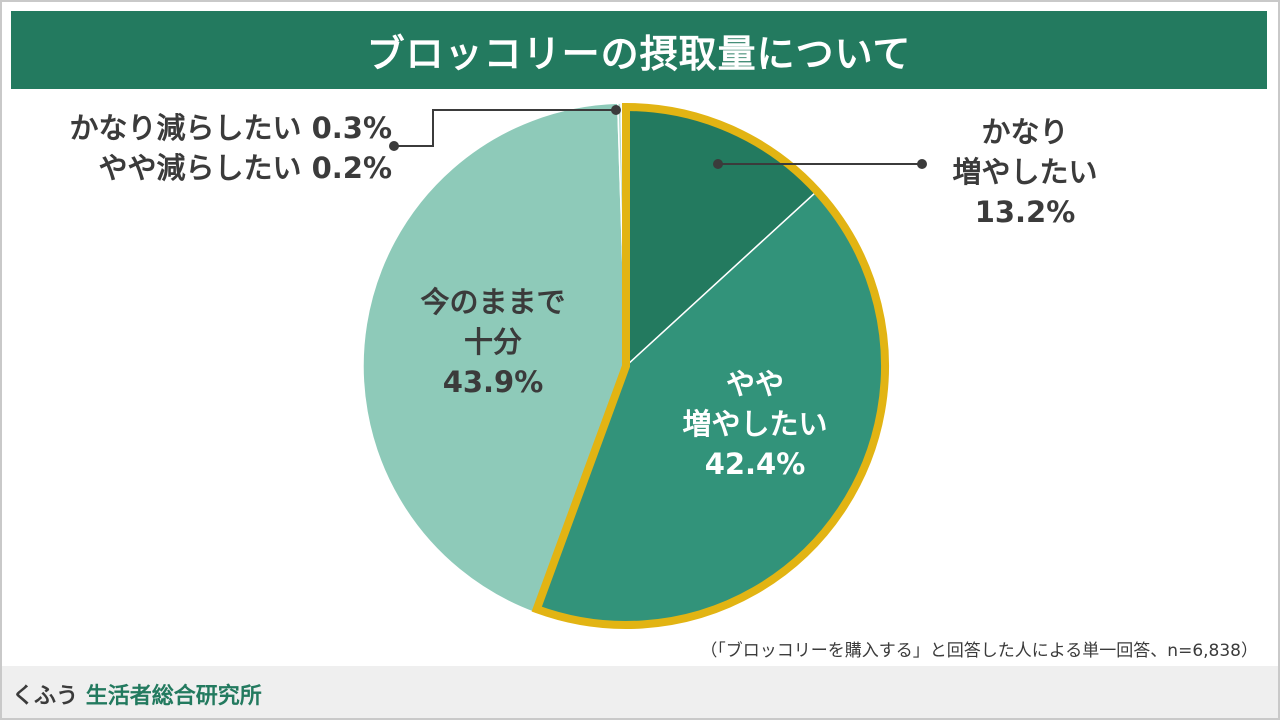 The height and width of the screenshot is (720, 1280). What do you see at coordinates (207, 148) in the screenshot?
I see `label-reduce: かなり減らしたい 0.3% やや減らしたい 0.2%` at bounding box center [207, 148].